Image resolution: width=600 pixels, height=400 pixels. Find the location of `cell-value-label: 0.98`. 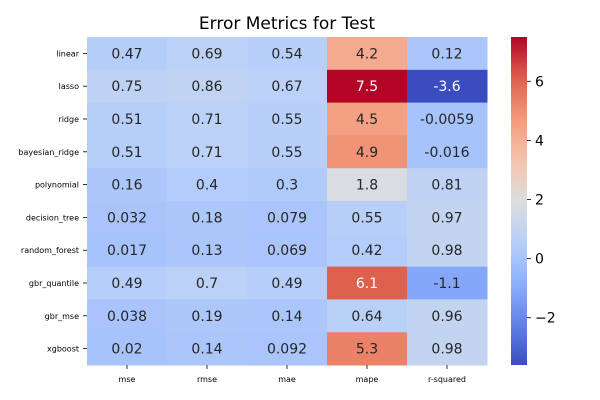

cell-value-label: 0.98 is located at coordinates (446, 350).